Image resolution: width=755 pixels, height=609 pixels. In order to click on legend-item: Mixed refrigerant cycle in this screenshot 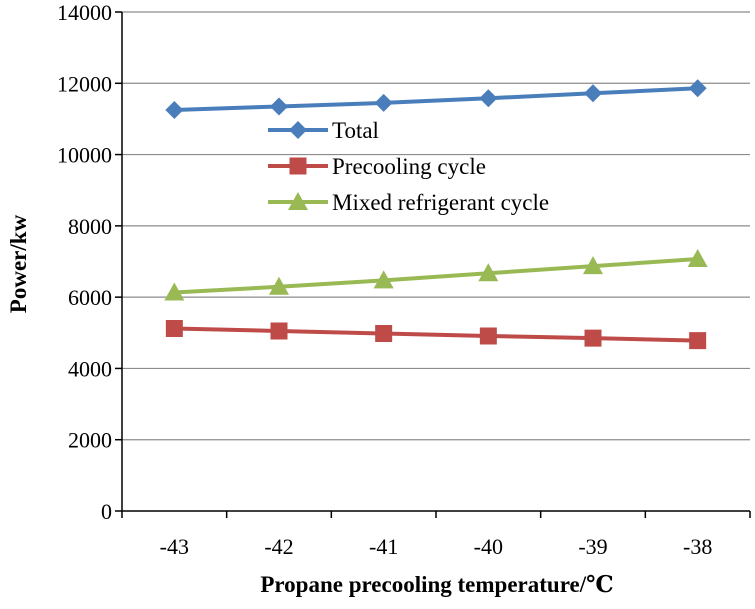, I will do `click(408, 202)`.